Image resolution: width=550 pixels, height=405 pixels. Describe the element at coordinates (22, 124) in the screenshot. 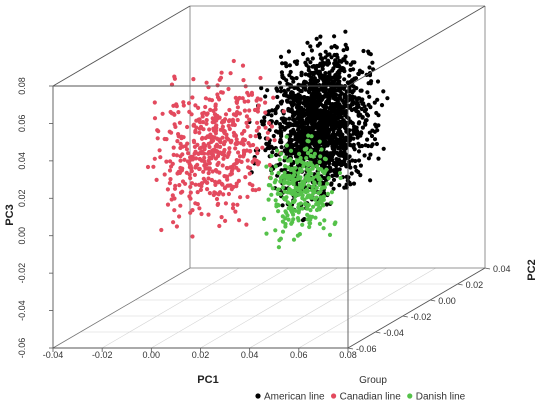

I see `z-tick-label: 0.06` at that location.